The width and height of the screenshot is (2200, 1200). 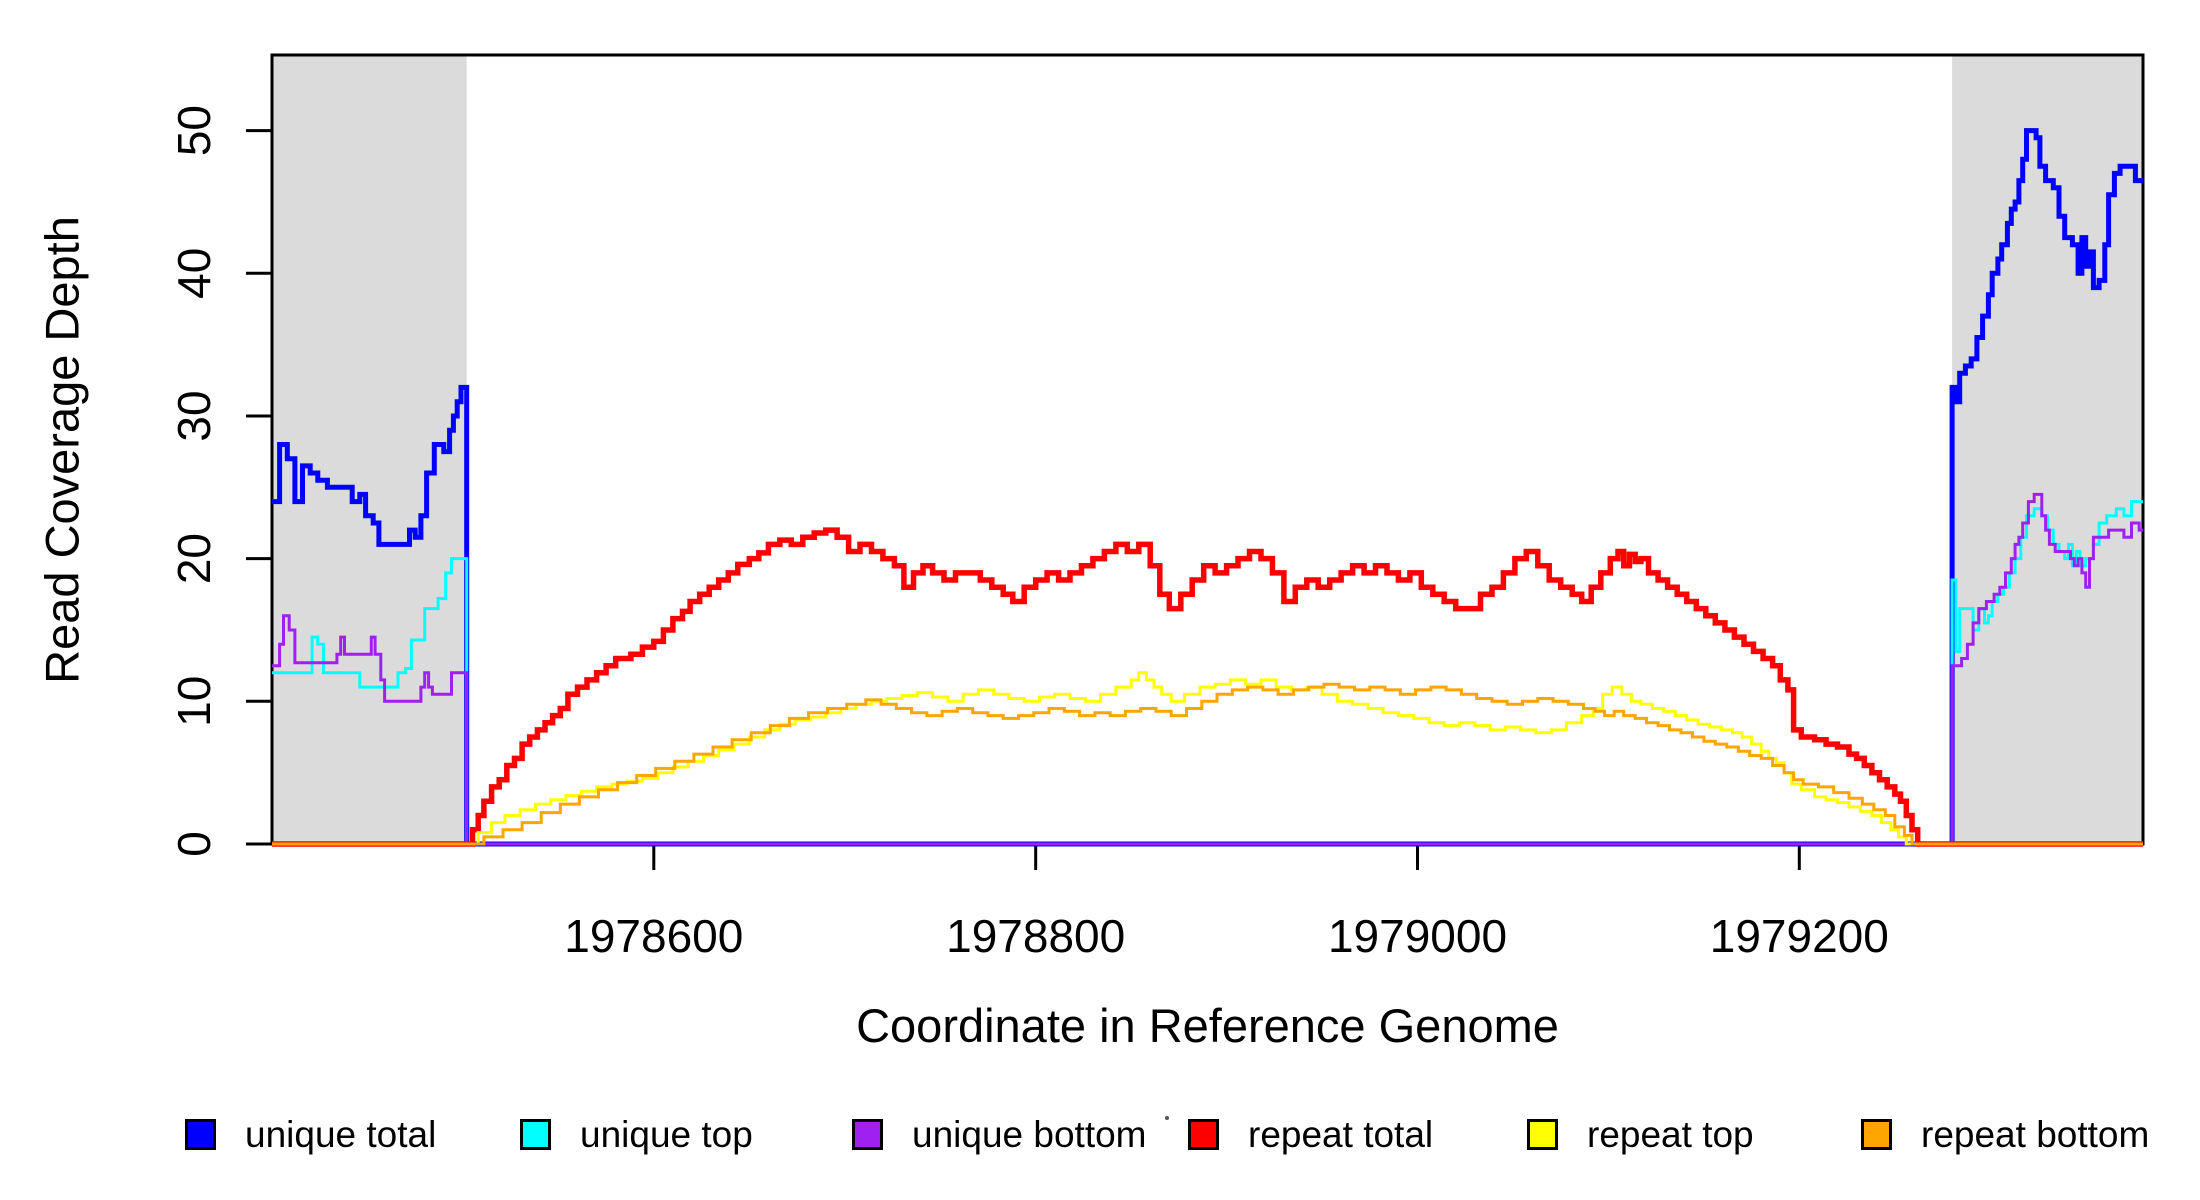 I want to click on y-axis-title: Read Coverage Depth, so click(x=62, y=450).